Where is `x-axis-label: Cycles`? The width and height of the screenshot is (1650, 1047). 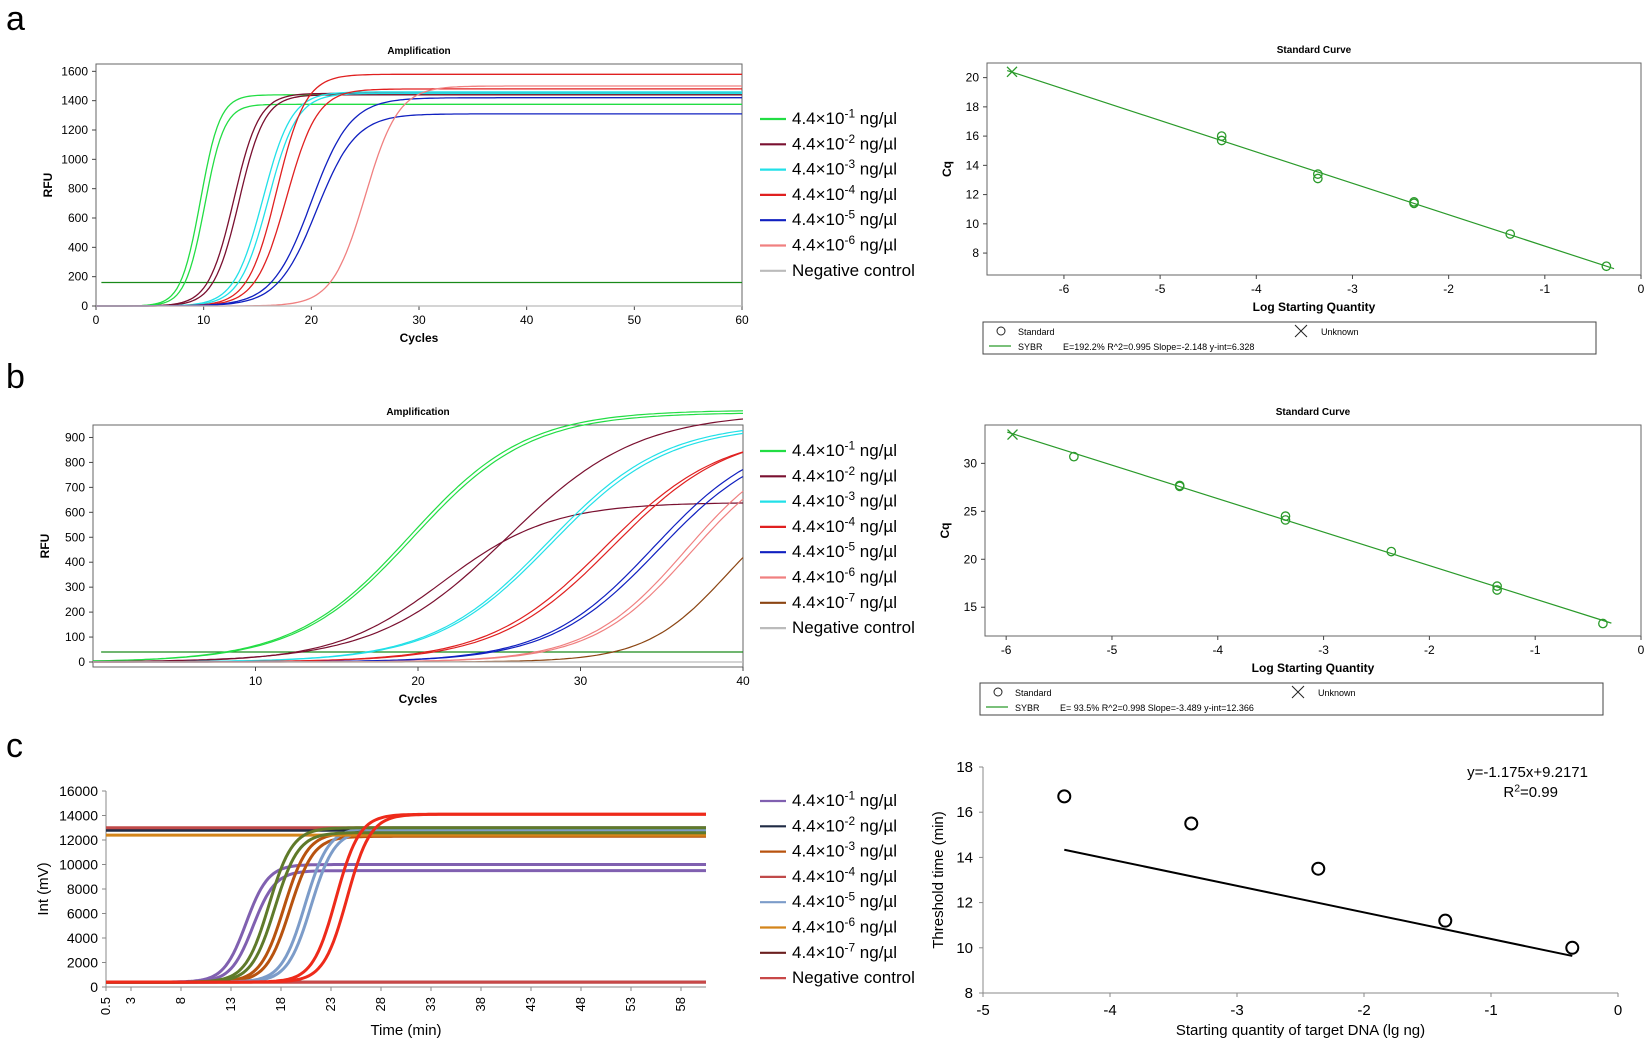 x-axis-label: Cycles is located at coordinates (418, 699).